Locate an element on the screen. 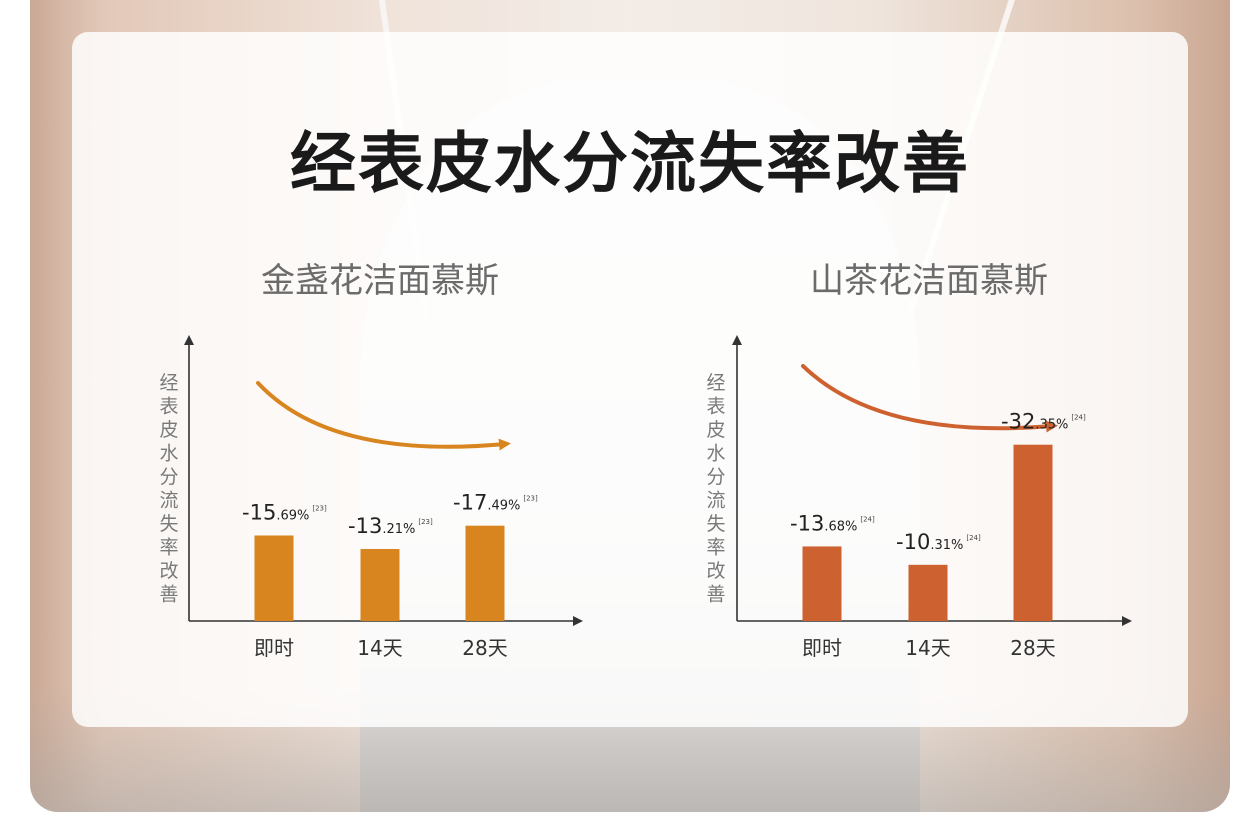 The image size is (1260, 835). data-label-integer: -10 is located at coordinates (913, 542).